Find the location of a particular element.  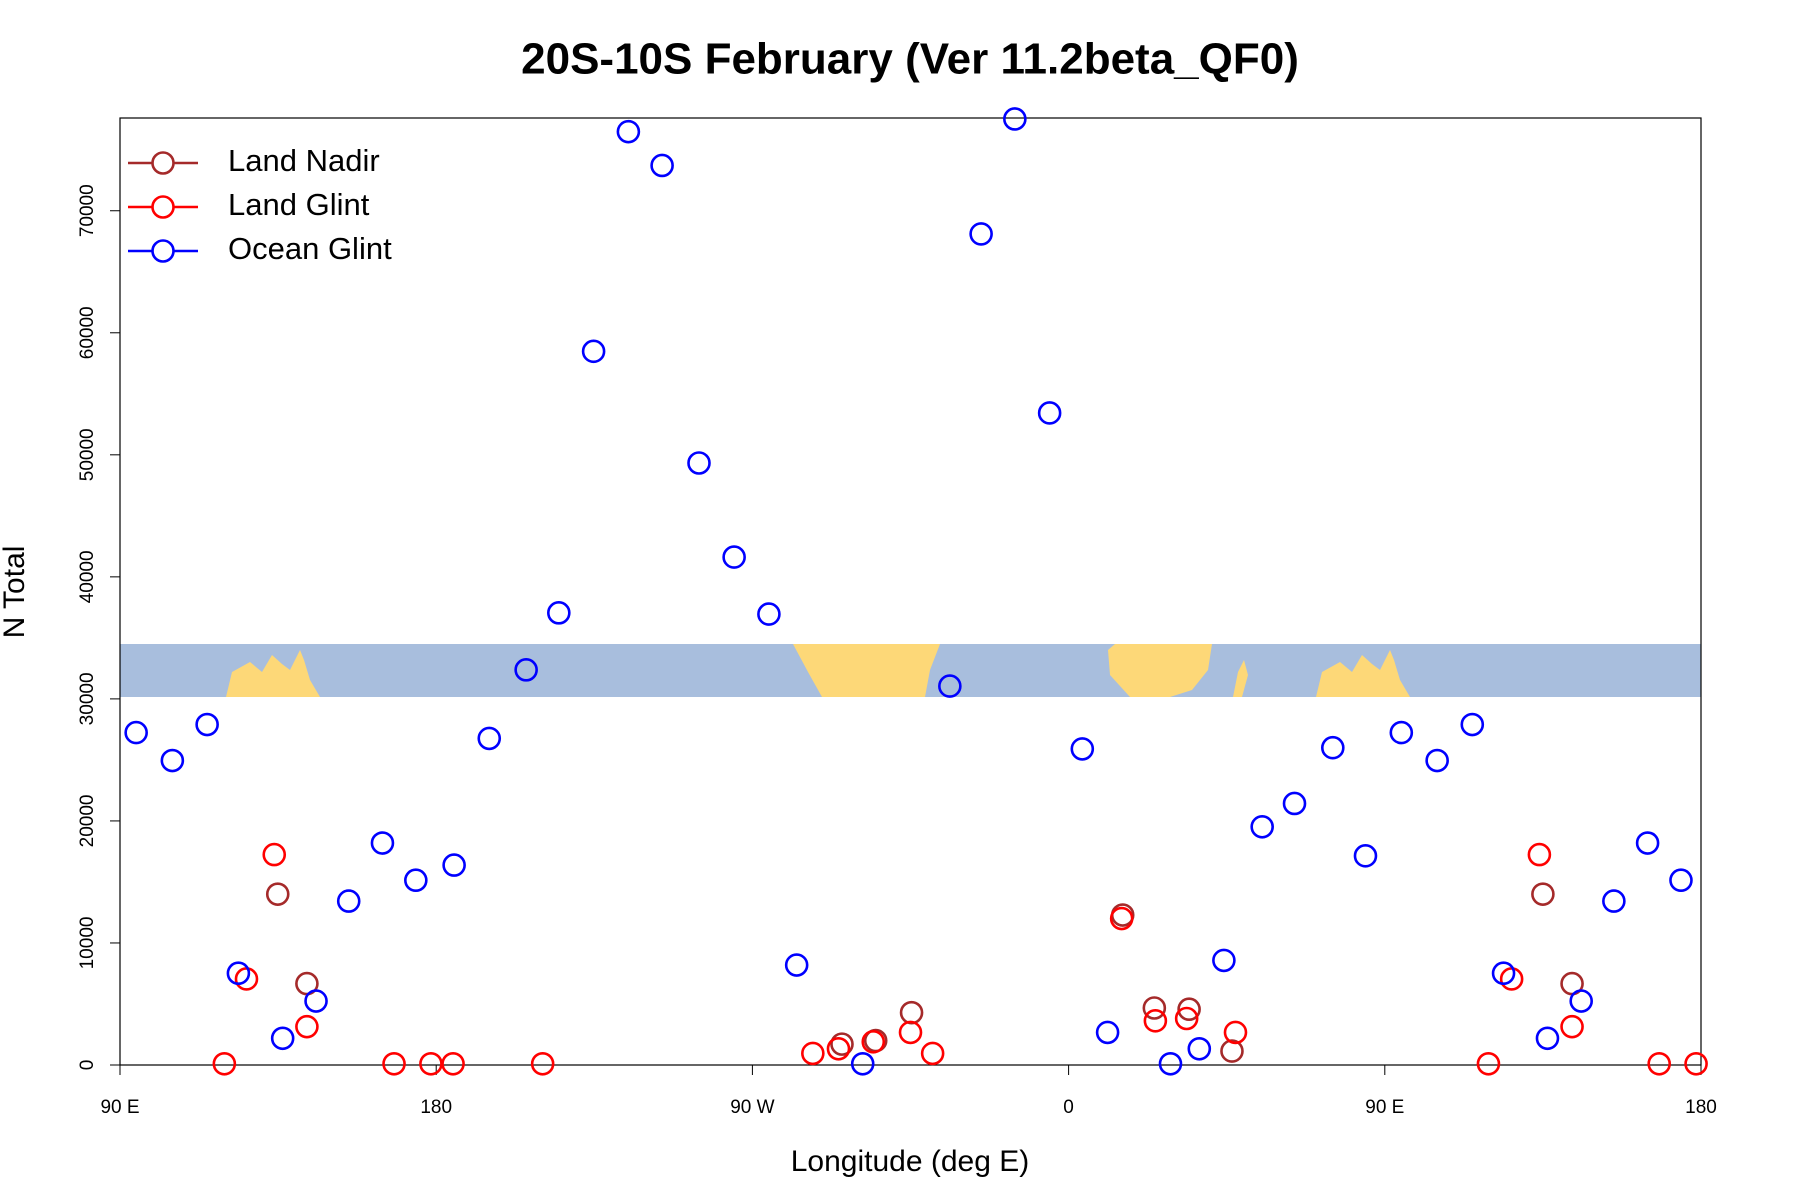

y-tick-label: 50000 is located at coordinates (87, 454).